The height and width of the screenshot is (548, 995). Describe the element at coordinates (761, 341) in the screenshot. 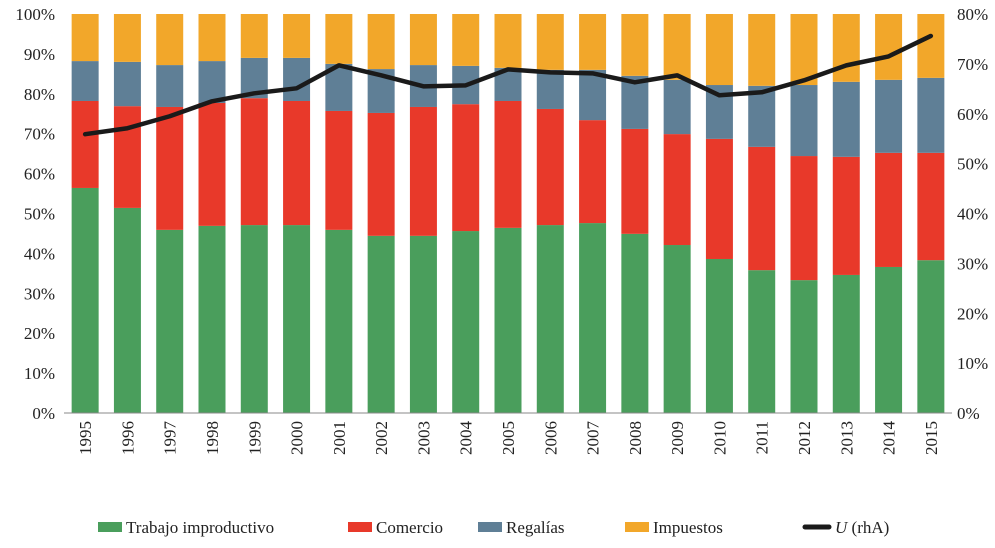

I see `bar-trabajo-improductivo-2011` at that location.